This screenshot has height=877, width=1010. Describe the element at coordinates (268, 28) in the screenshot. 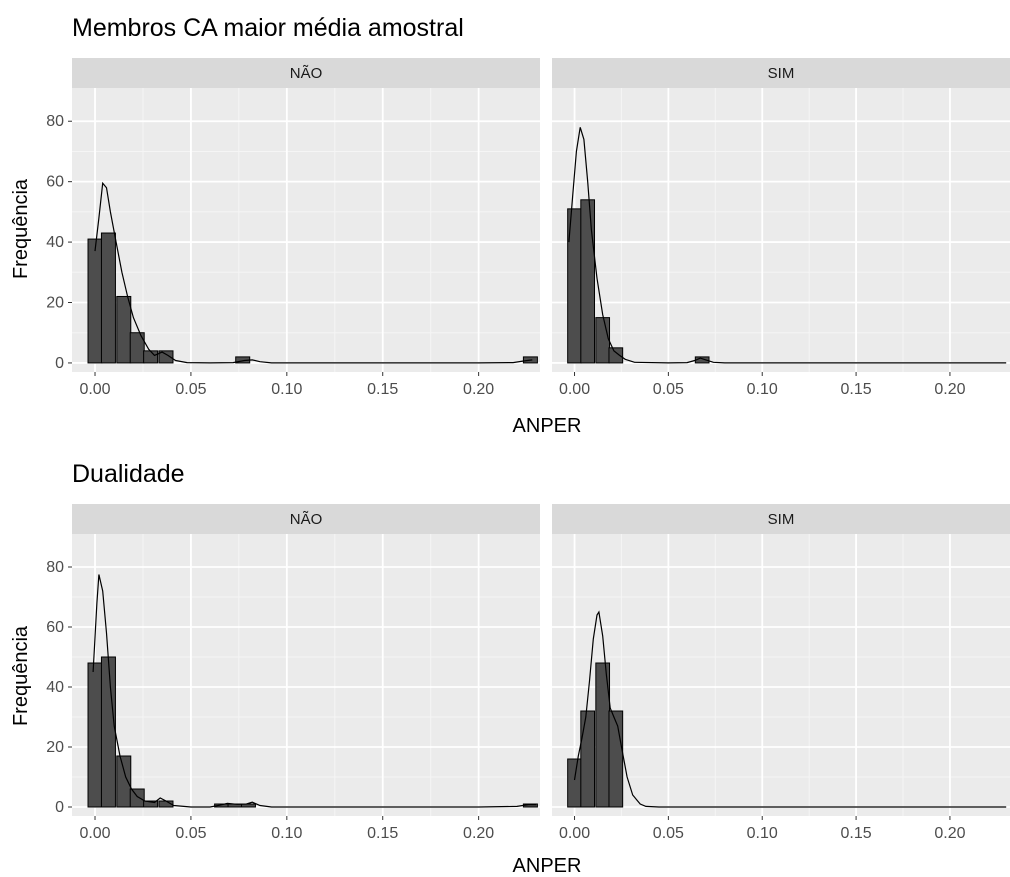

I see `chart-title: Membros CA maior média amostral` at that location.